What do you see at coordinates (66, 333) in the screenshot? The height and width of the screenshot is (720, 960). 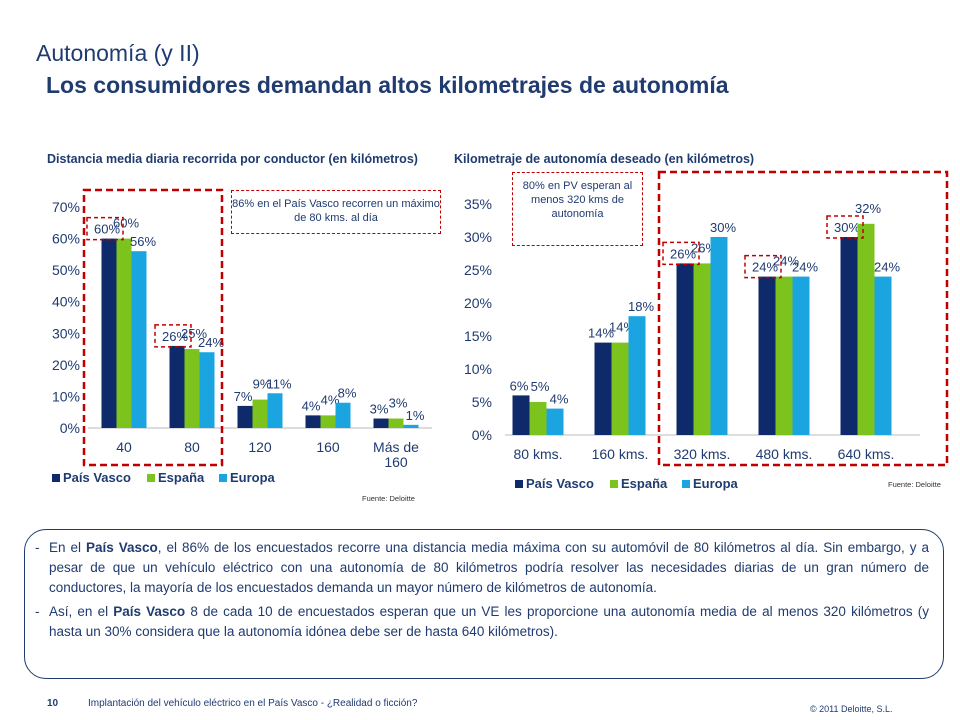 I see `y-tick-label: 30%` at bounding box center [66, 333].